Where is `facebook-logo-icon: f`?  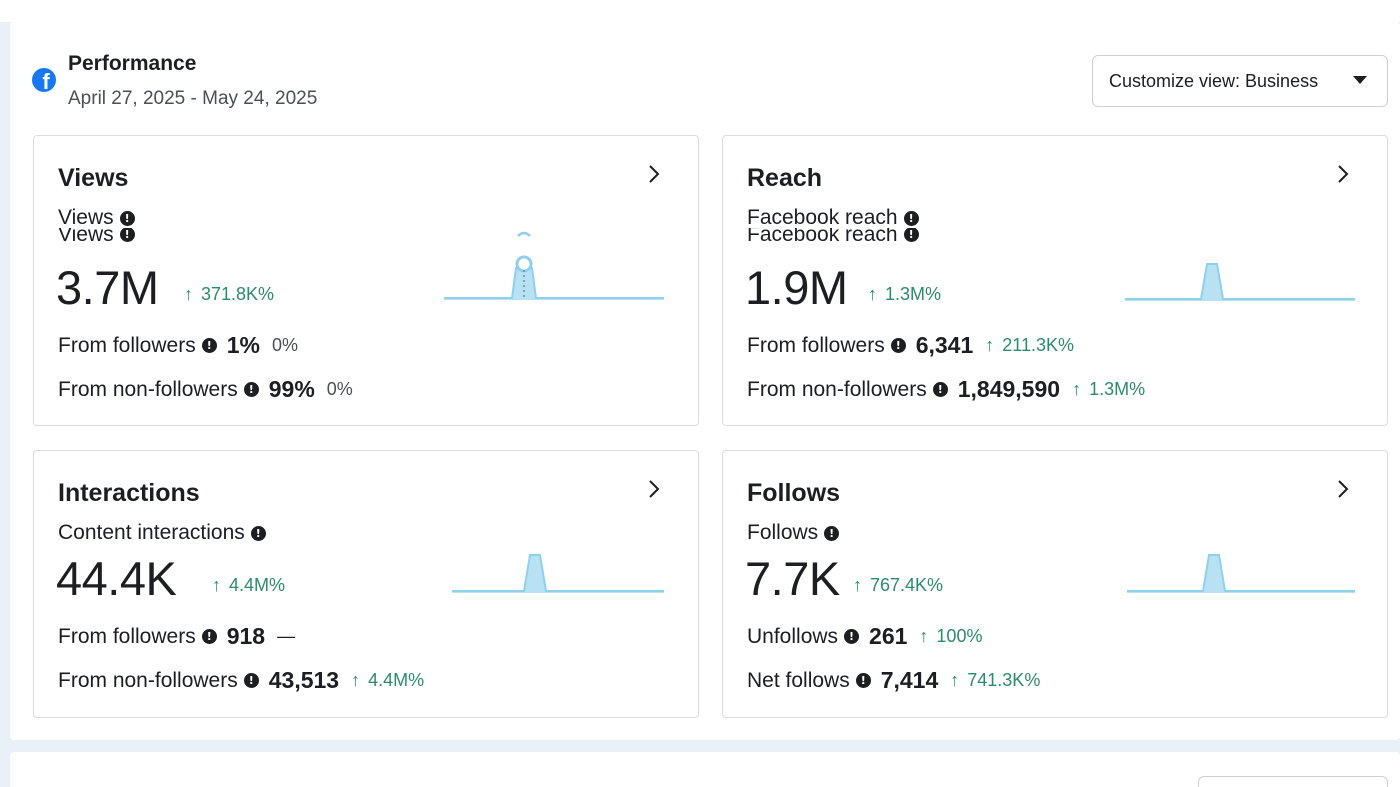 facebook-logo-icon: f is located at coordinates (44, 80).